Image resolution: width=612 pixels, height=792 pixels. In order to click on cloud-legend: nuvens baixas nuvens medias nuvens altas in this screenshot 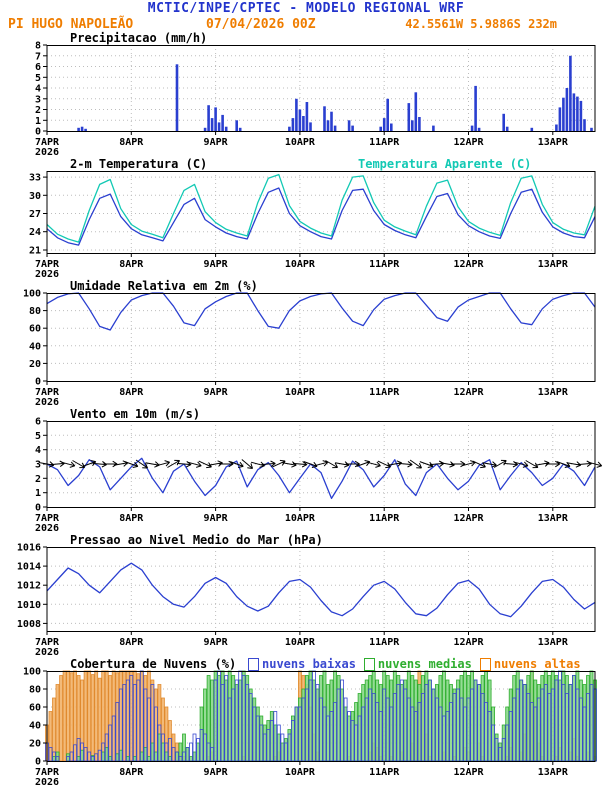, I will do `click(414, 664)`.